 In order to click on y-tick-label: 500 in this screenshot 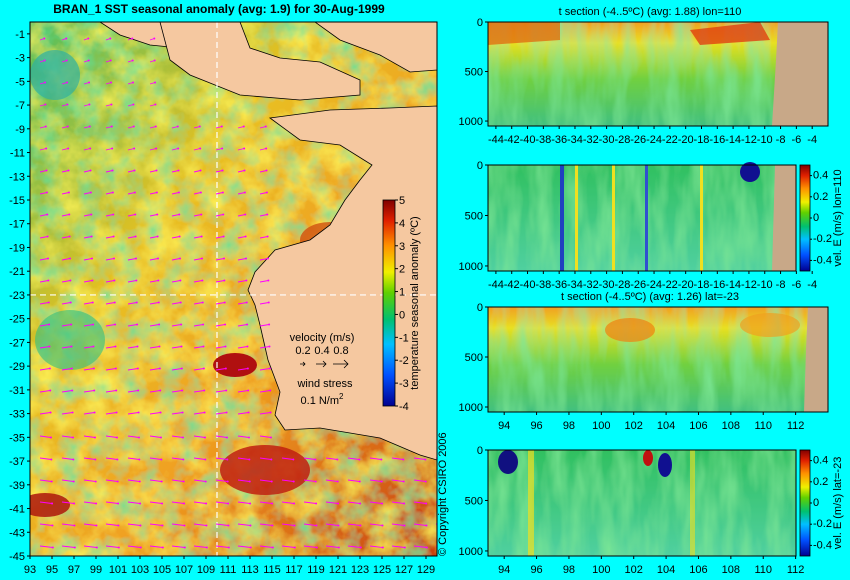, I will do `click(474, 216)`.